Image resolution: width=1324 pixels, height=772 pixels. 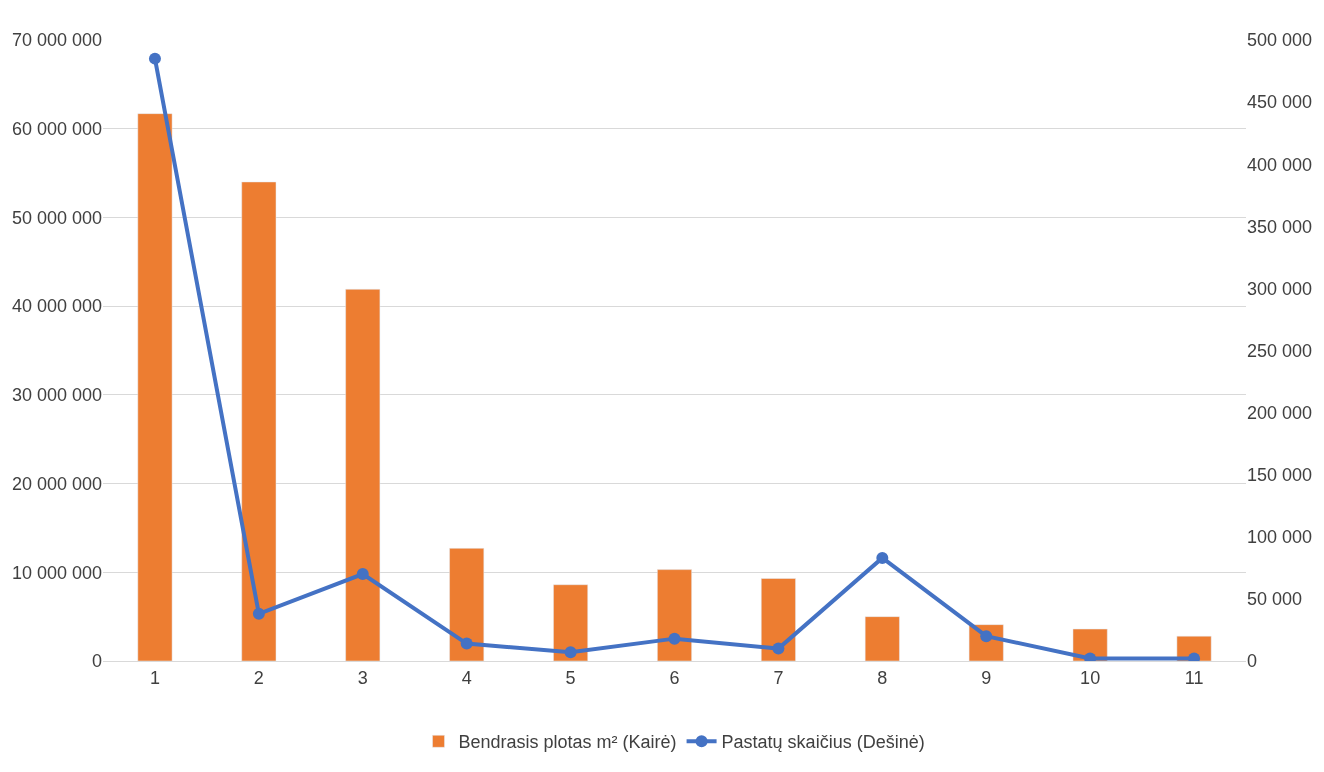 I want to click on y-tick-label: 40 000 000, so click(x=56, y=306).